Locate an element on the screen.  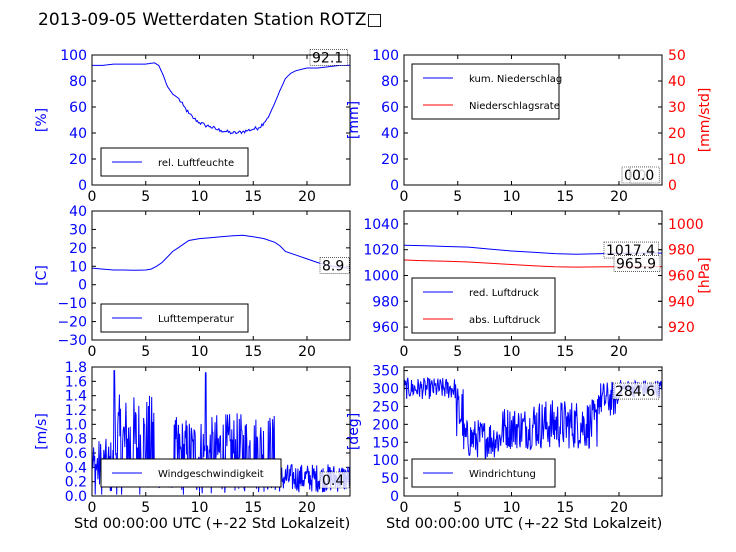
y-axis-label: [%] is located at coordinates (42, 120).